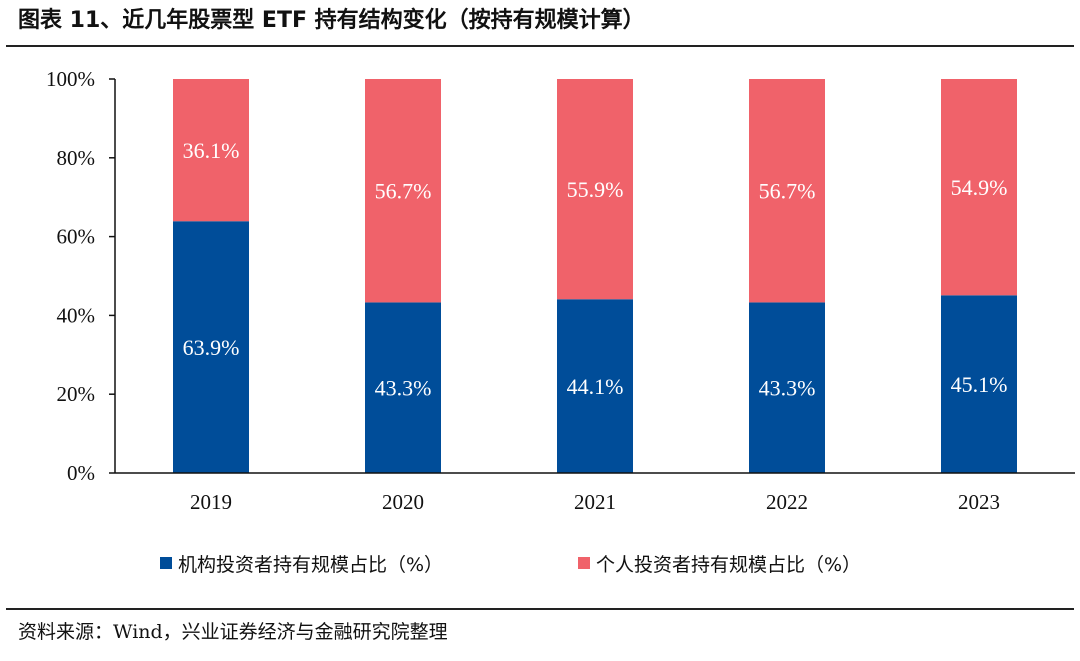 The width and height of the screenshot is (1080, 661). Describe the element at coordinates (540, 609) in the screenshot. I see `bottom-rule` at that location.